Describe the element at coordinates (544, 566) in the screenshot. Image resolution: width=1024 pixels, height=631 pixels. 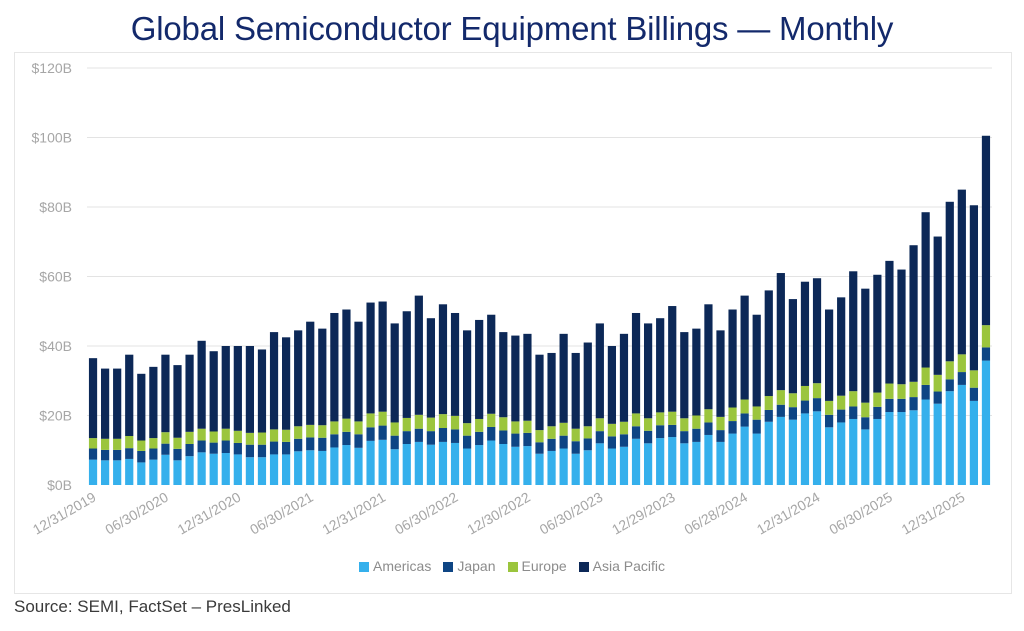
I see `legend-label: Europe` at that location.